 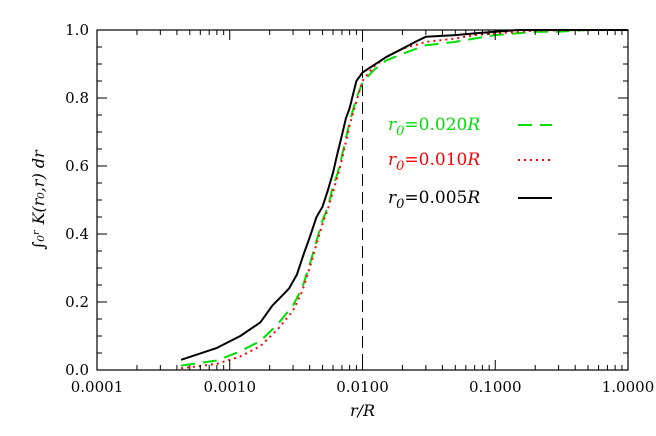 I want to click on y-axis-title: ∫₀ʳ K(r₀,r) dr, so click(x=38, y=199).